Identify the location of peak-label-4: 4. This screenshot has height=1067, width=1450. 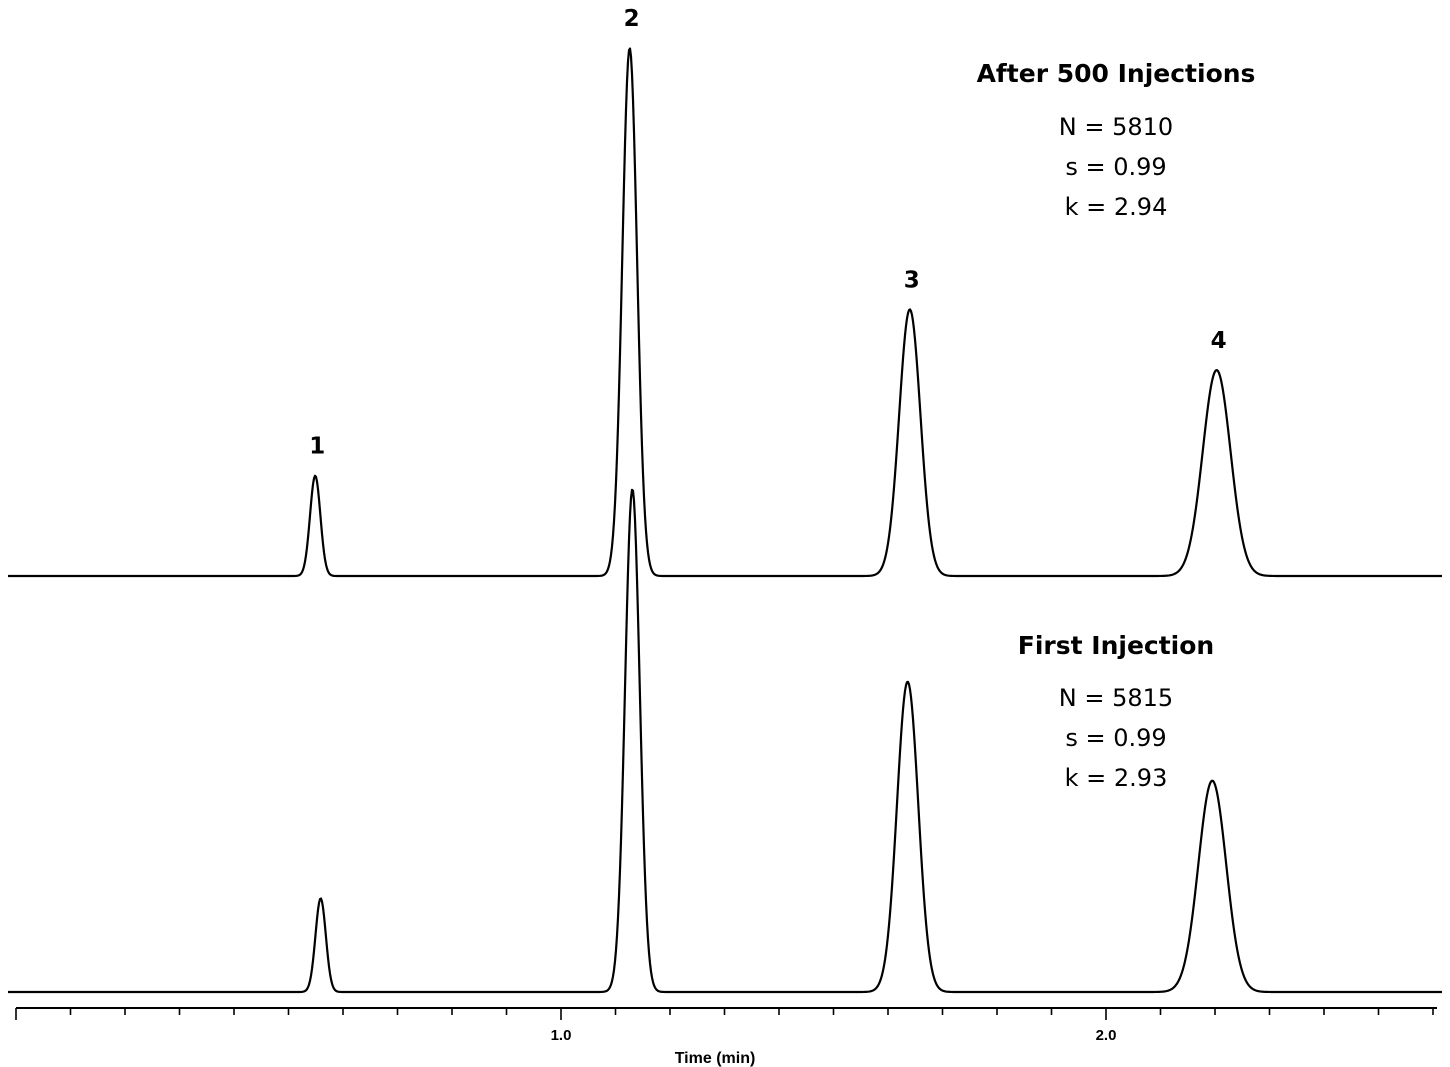
(1219, 341).